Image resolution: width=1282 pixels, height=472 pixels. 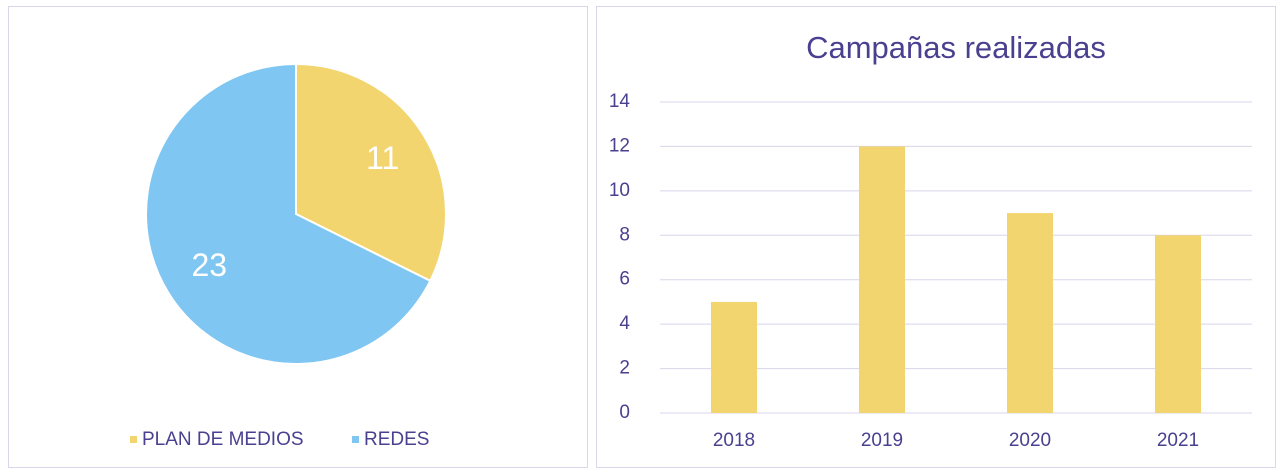 What do you see at coordinates (209, 265) in the screenshot?
I see `data-label: 23` at bounding box center [209, 265].